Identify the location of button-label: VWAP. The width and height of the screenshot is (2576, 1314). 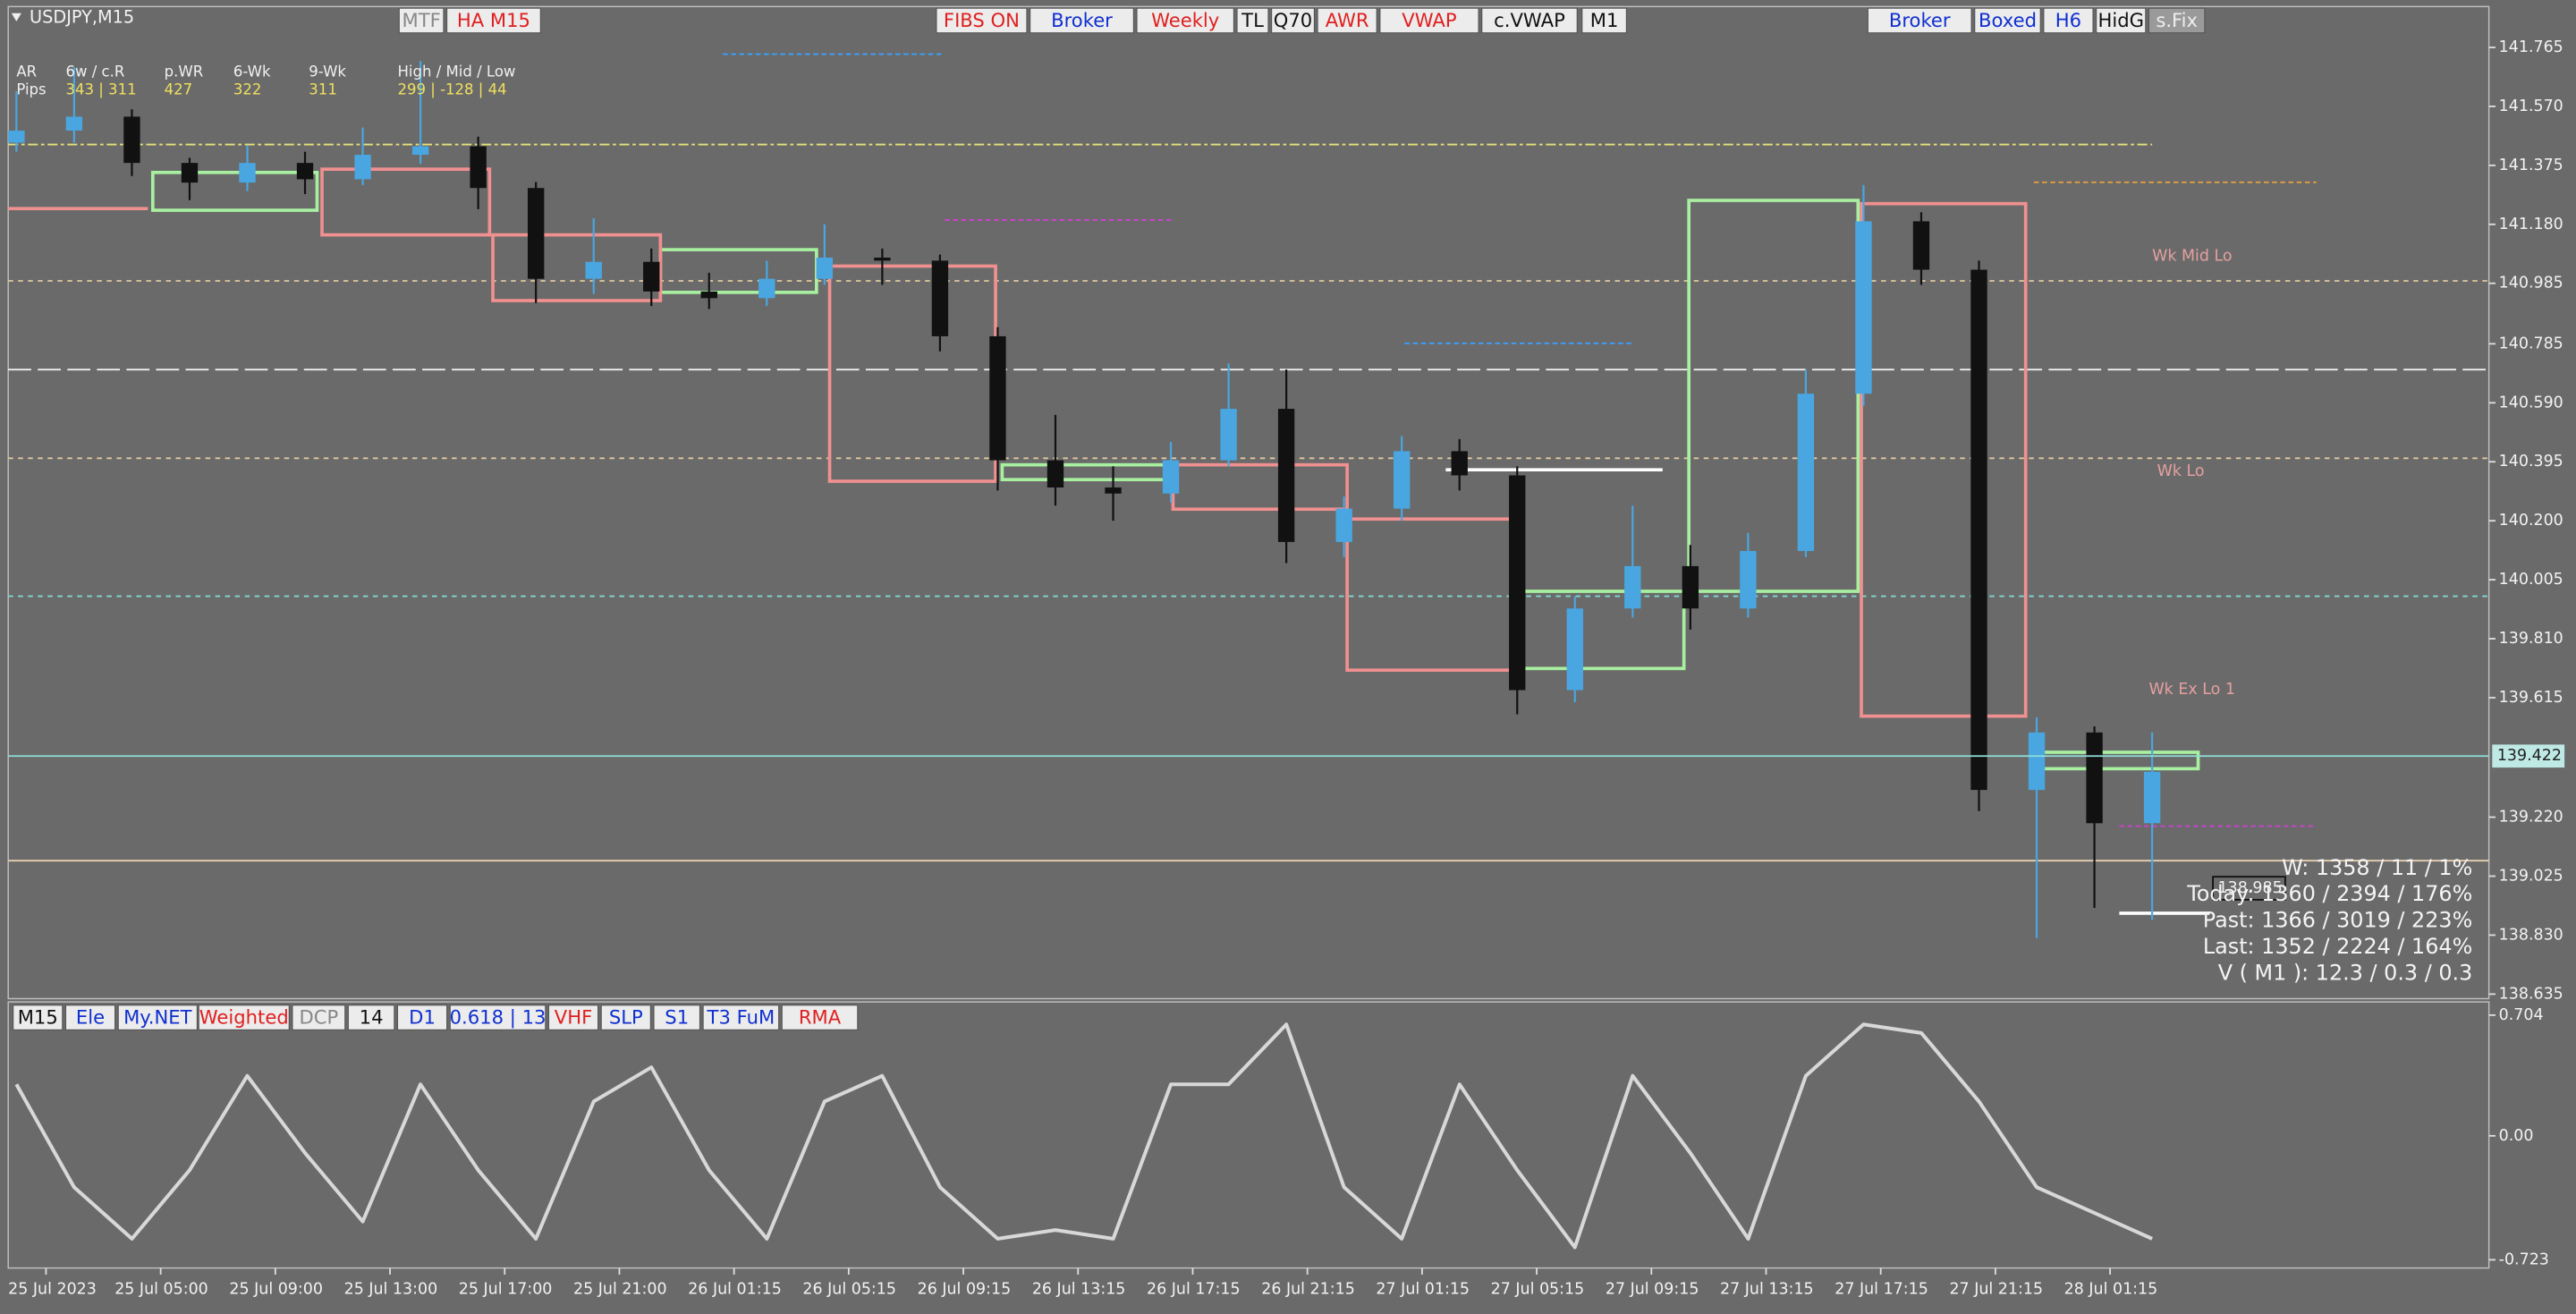
(1429, 20).